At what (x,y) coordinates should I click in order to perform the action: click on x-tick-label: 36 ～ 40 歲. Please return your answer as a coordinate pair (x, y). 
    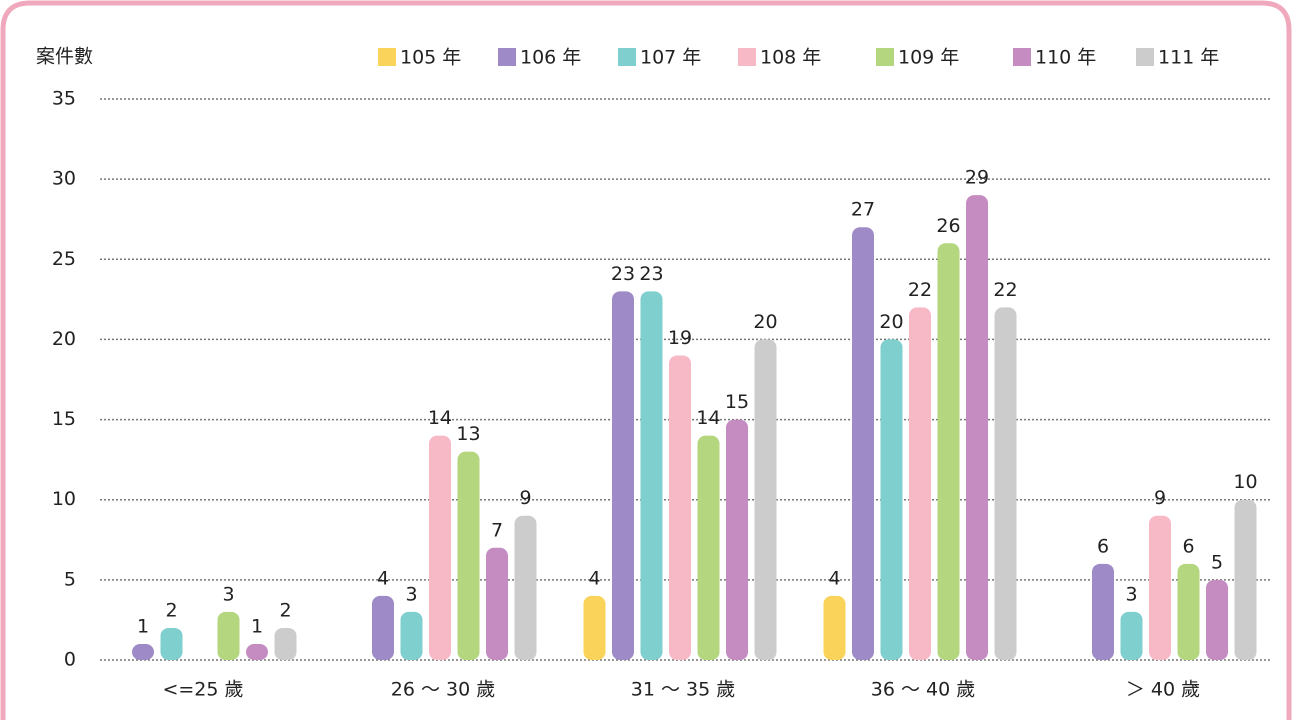
    Looking at the image, I should click on (923, 690).